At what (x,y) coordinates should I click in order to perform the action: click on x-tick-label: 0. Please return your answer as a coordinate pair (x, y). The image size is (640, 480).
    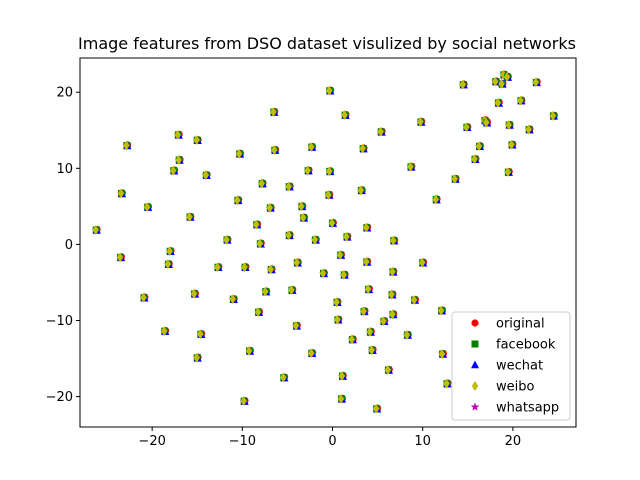
    Looking at the image, I should click on (332, 441).